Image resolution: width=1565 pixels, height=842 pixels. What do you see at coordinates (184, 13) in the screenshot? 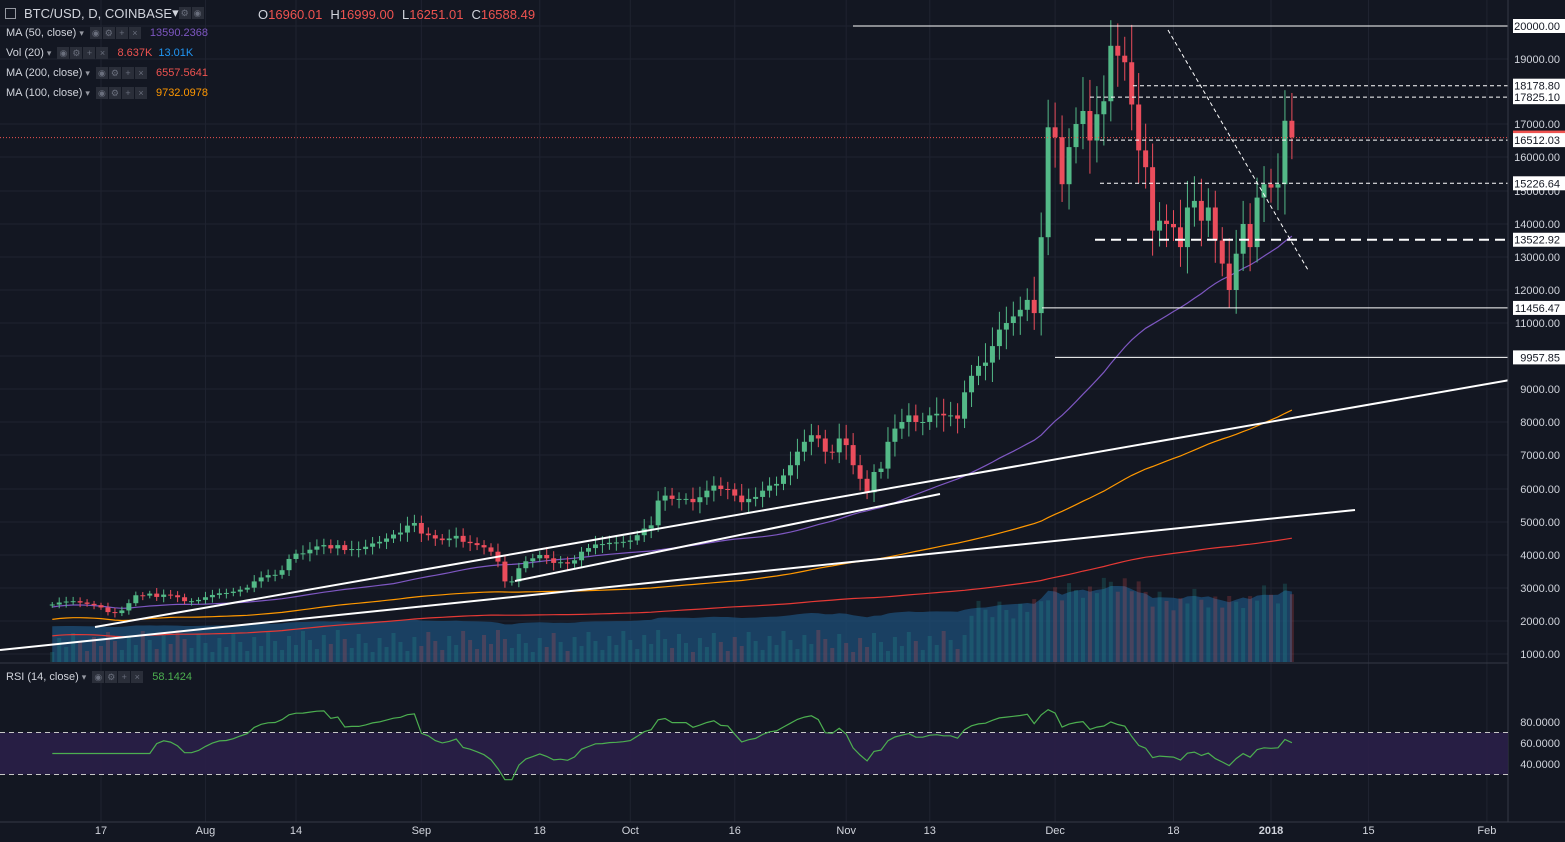
I see `settings-icon: ⚙` at bounding box center [184, 13].